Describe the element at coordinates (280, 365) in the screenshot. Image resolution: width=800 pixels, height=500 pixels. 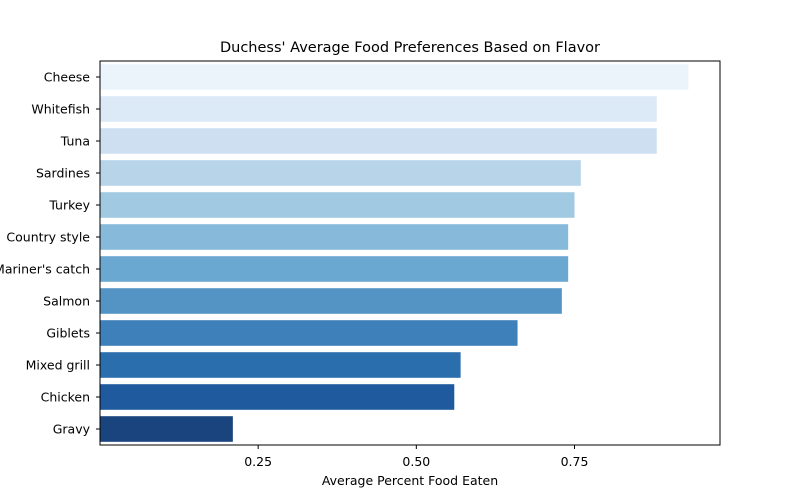
I see `bar-mixed-grill` at that location.